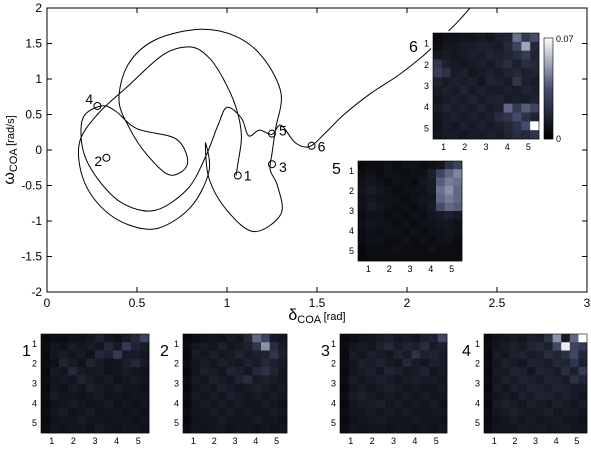  I want to click on heatmap-title: 3, so click(325, 351).